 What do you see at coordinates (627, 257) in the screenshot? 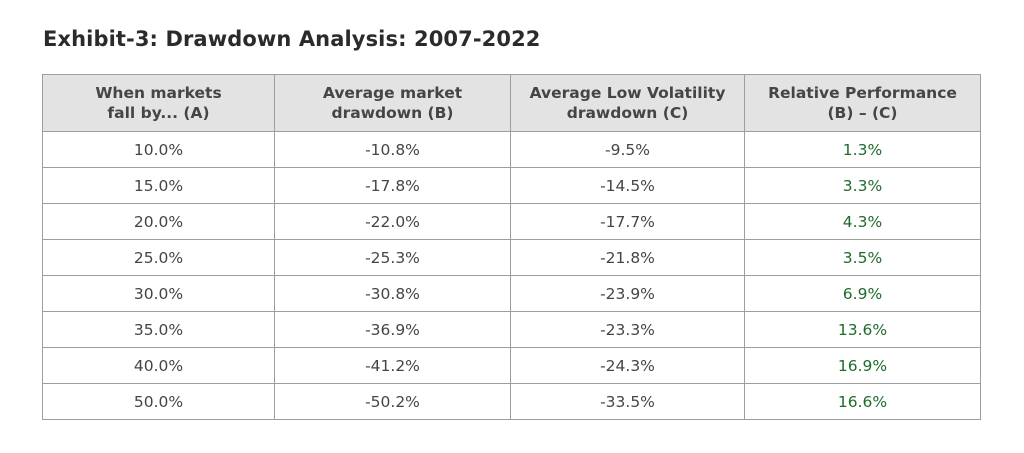
I see `cell-low-vol-drawdown: -21.8%` at bounding box center [627, 257].